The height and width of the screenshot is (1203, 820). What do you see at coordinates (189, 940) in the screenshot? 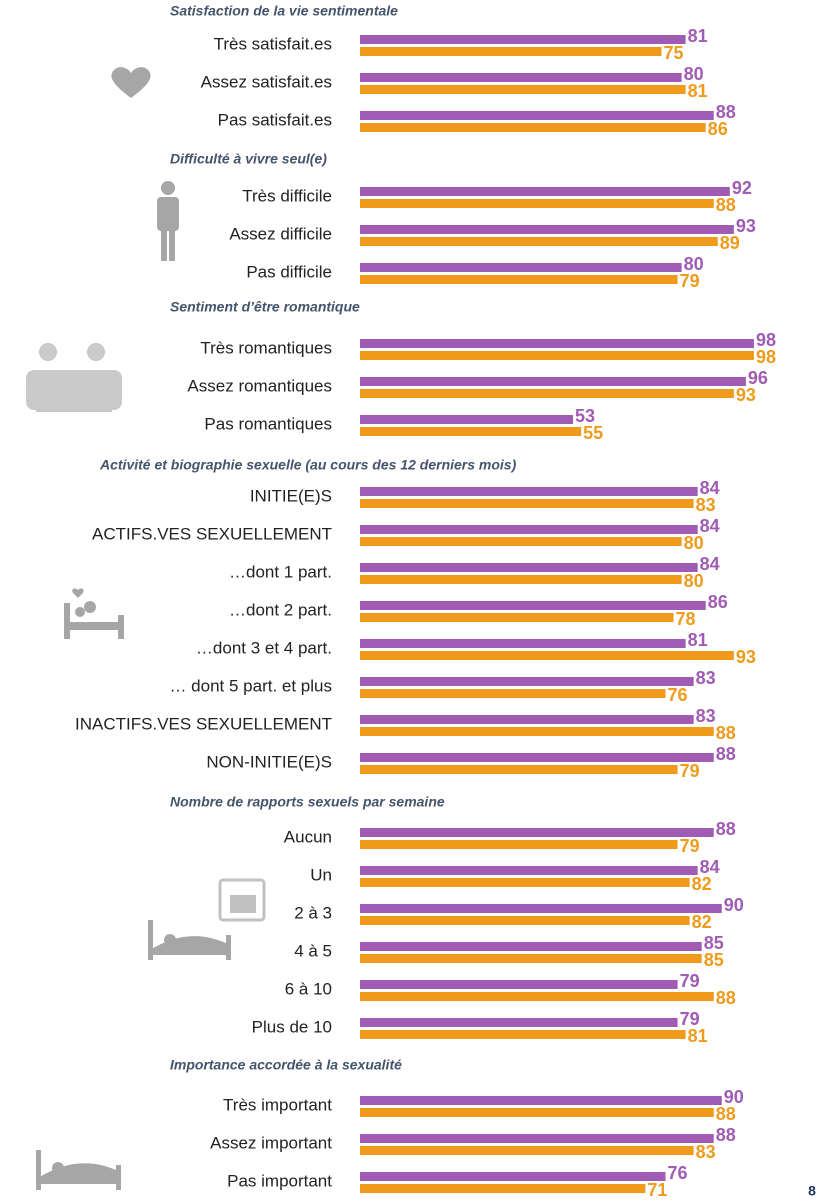
I see `sleep-icon` at bounding box center [189, 940].